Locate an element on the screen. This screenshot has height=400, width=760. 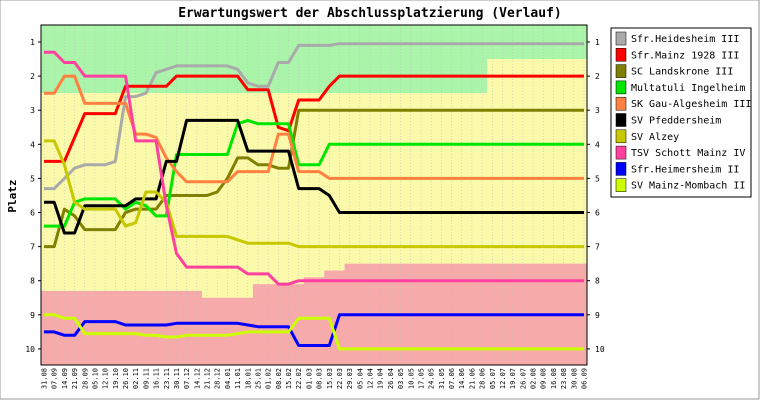
x-tick-label: 06.09 is located at coordinates (585, 378).